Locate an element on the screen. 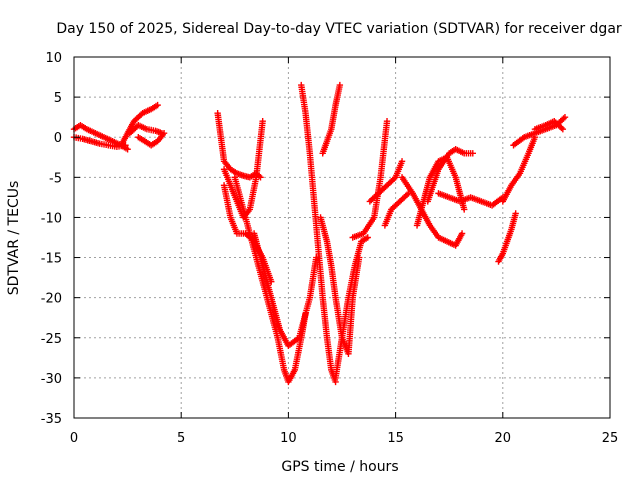 Image resolution: width=640 pixels, height=480 pixels. x-tick-labels: 0 5 10 15 20 25 is located at coordinates (344, 438).